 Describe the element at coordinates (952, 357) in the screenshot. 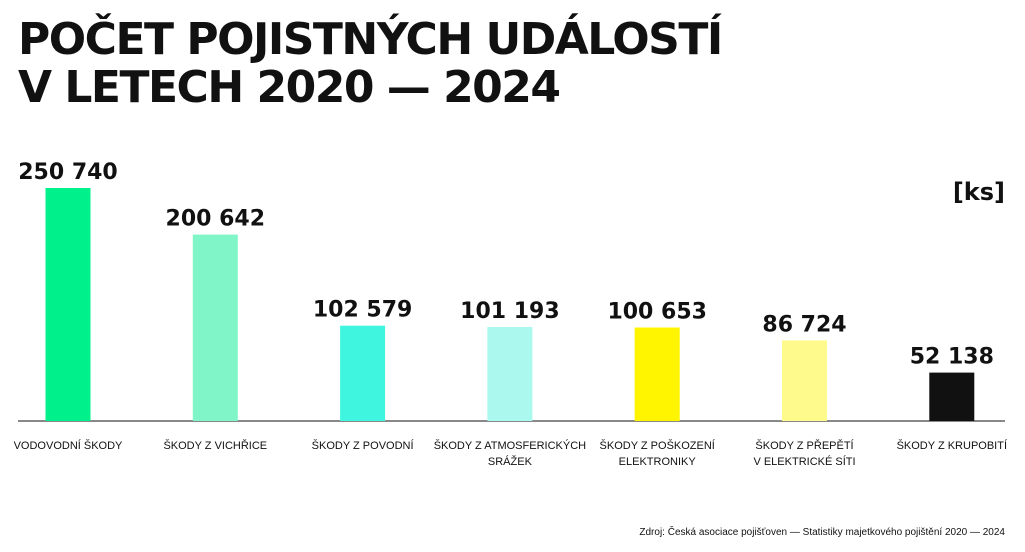

I see `bar-value-label-7: 52 138` at that location.